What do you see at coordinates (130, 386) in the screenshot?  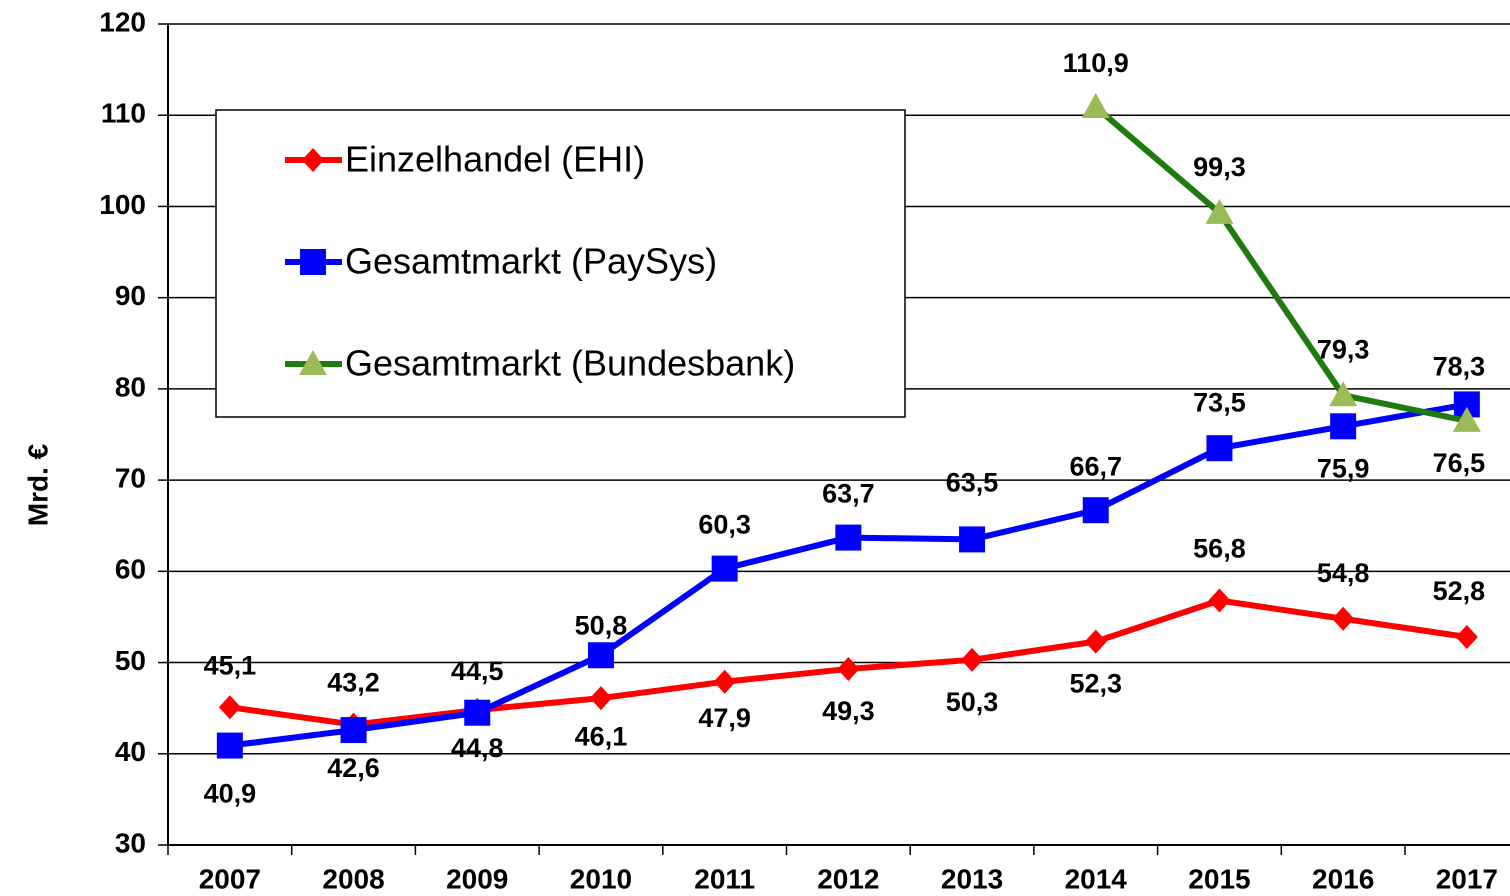 I see `y-tick-label: 80` at bounding box center [130, 386].